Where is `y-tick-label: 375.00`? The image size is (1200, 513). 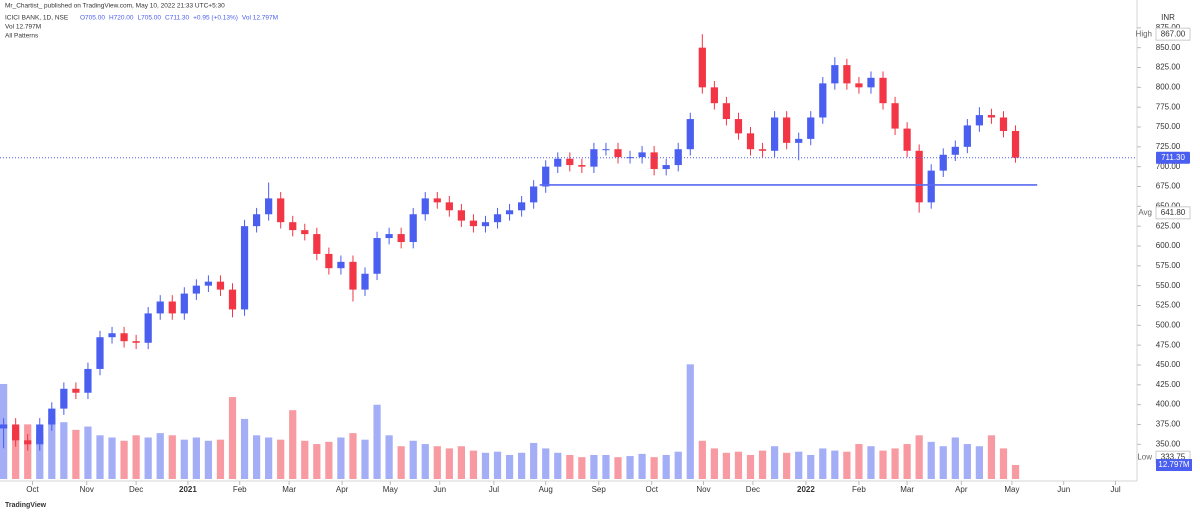 y-tick-label: 375.00 is located at coordinates (1168, 424).